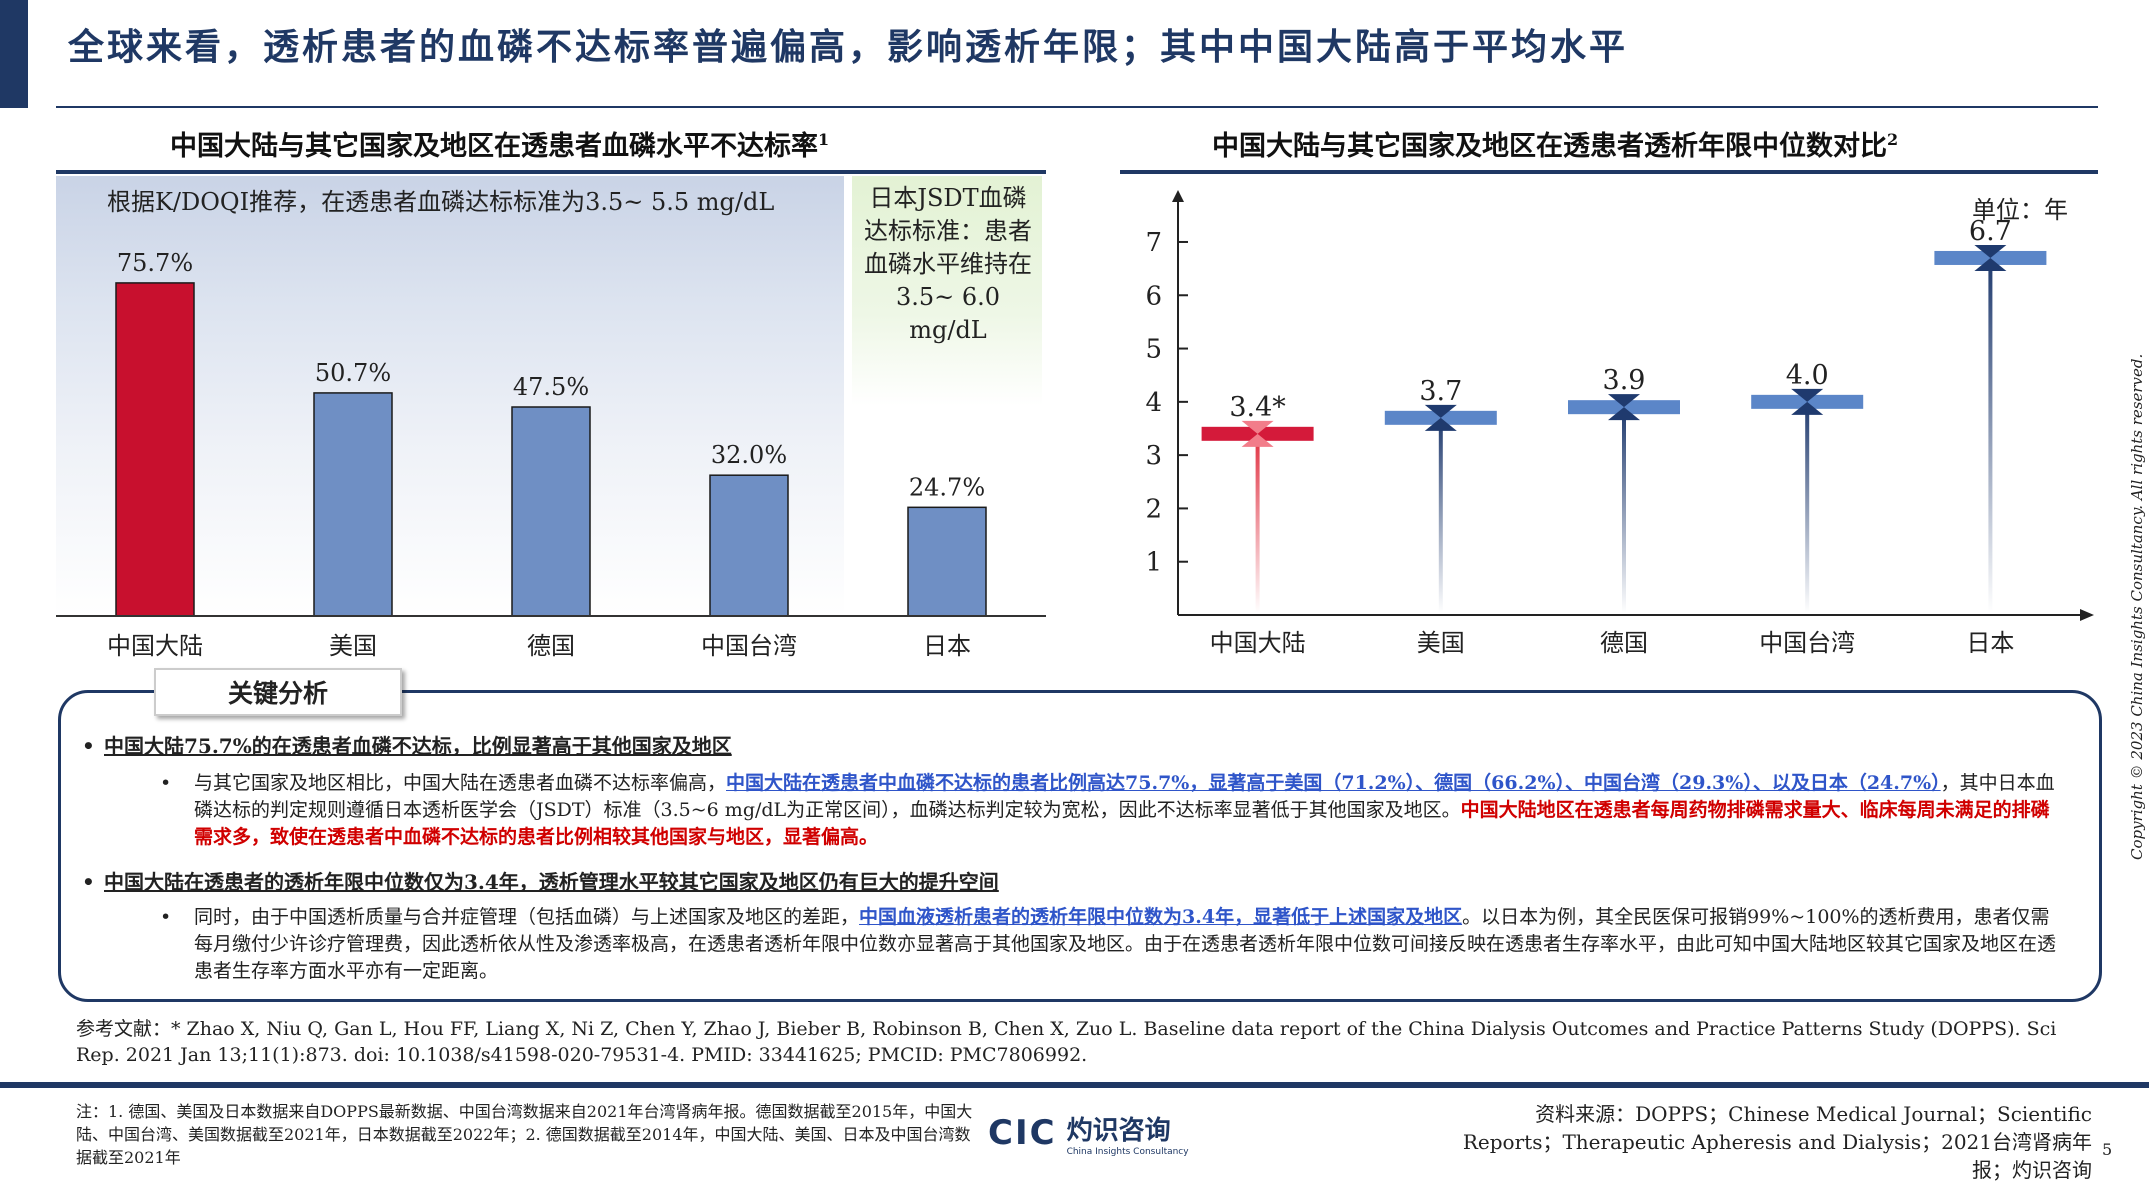  Describe the element at coordinates (1153, 509) in the screenshot. I see `y-tick-label: 2` at that location.